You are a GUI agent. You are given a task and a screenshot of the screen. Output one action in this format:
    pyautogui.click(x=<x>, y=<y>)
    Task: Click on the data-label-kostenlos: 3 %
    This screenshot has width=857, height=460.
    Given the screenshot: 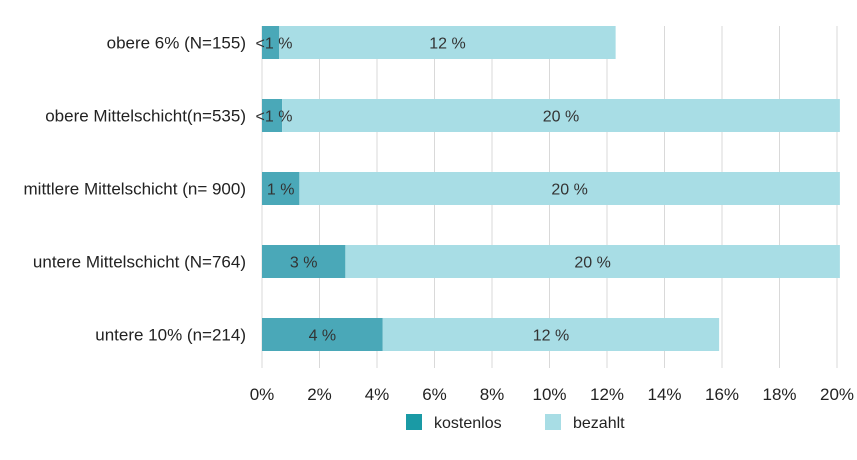 What is the action you would take?
    pyautogui.click(x=304, y=263)
    